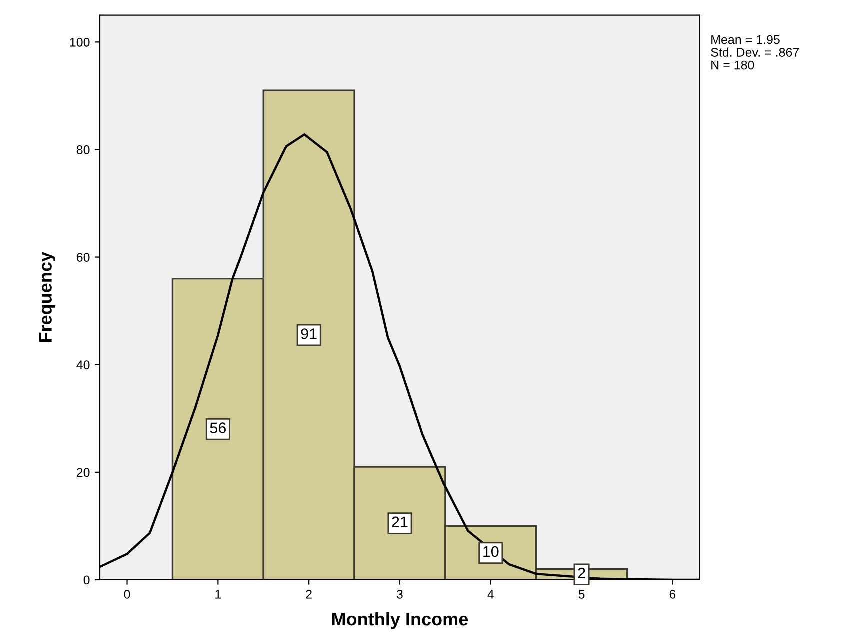  Describe the element at coordinates (83, 257) in the screenshot. I see `y-tick-label: 60` at that location.